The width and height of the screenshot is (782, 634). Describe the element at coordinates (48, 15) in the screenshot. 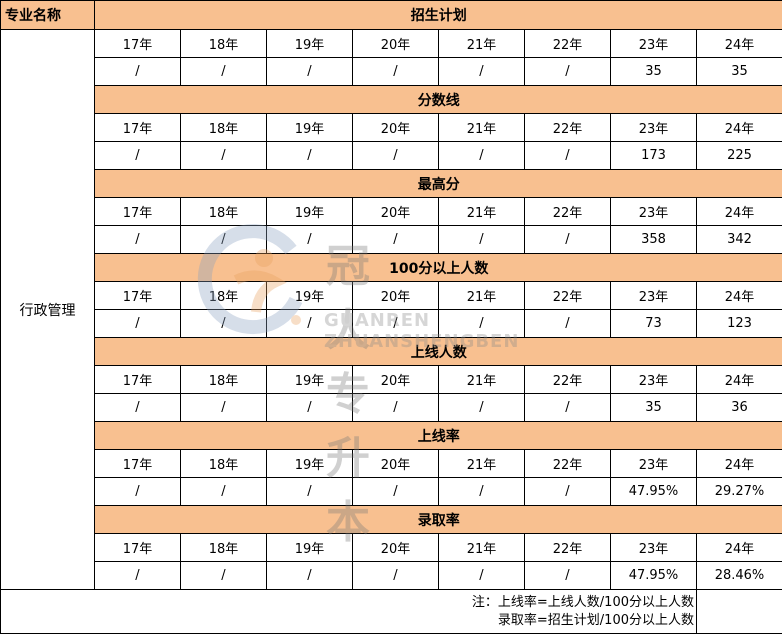

I see `major-header: 专业名称` at that location.